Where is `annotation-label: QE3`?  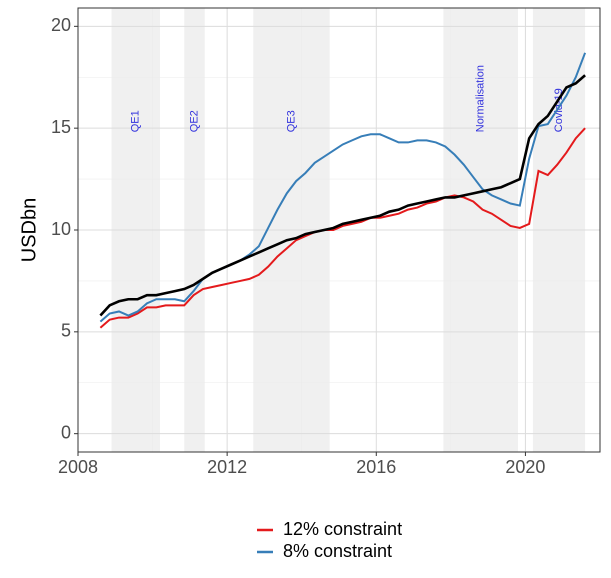 annotation-label: QE3 is located at coordinates (291, 121).